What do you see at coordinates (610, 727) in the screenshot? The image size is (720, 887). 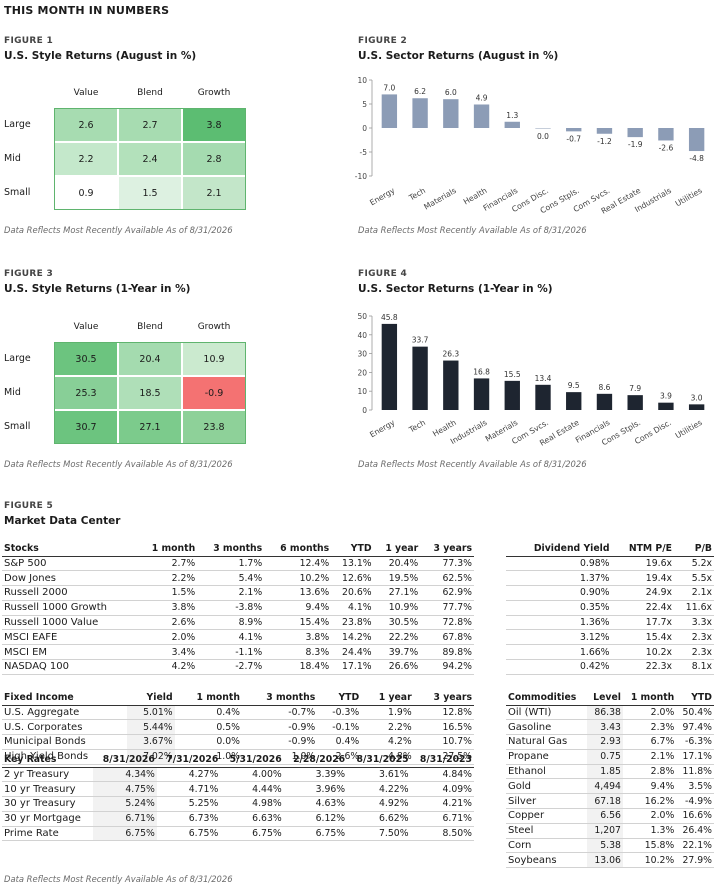 I see `table-row: Gasoline 3.43 2.3% 97.4%` at bounding box center [610, 727].